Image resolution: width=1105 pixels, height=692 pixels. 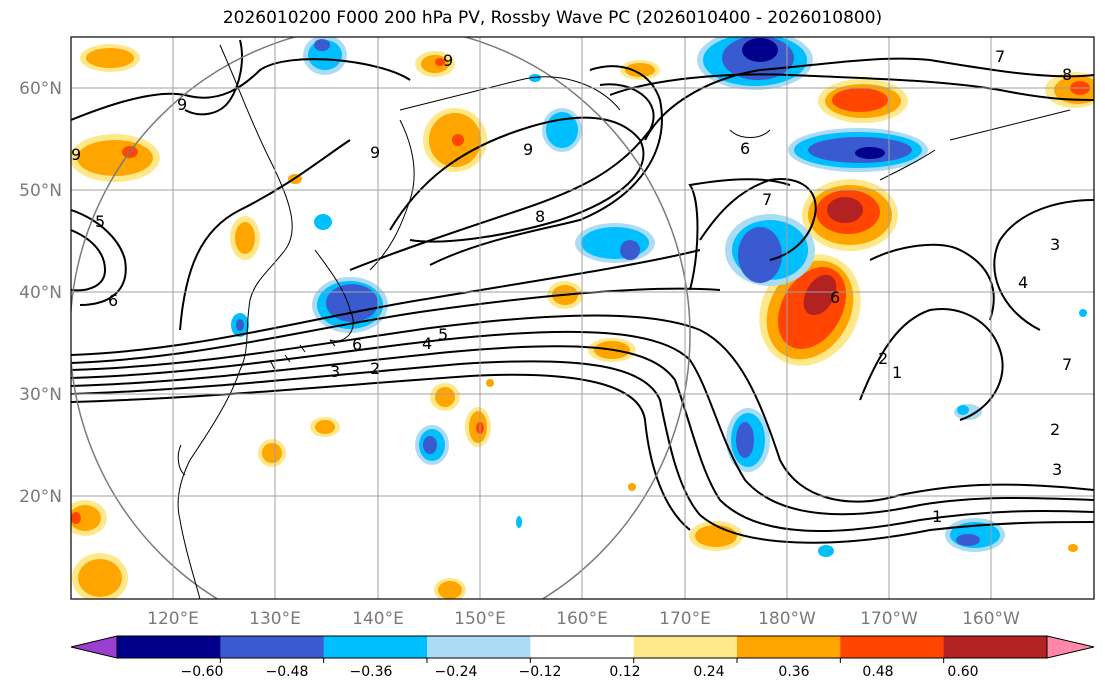 What do you see at coordinates (877, 672) in the screenshot?
I see `colorbar-tick-label: 0.48` at bounding box center [877, 672].